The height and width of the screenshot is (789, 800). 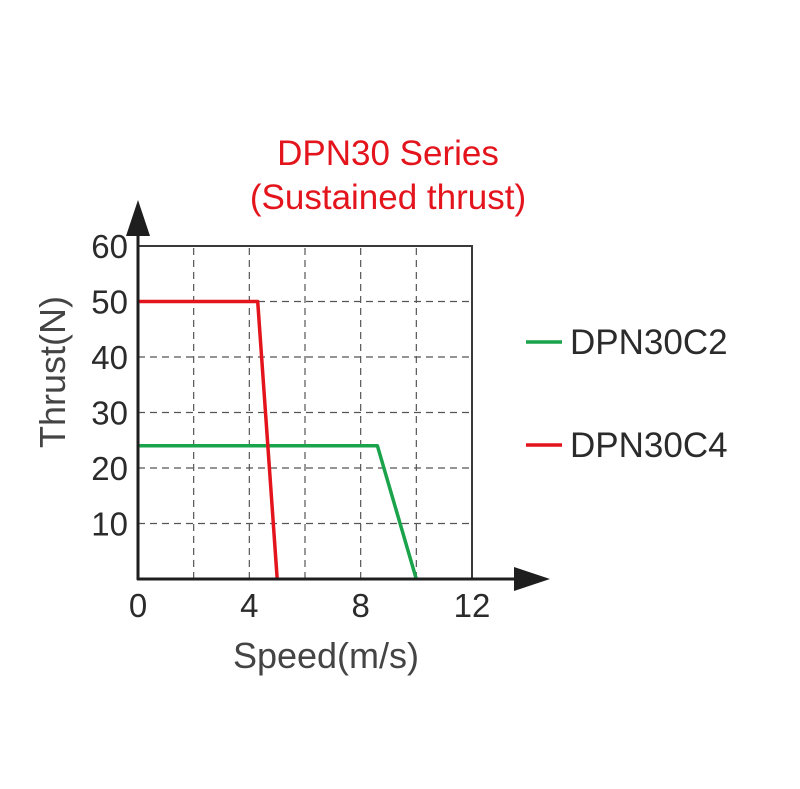 I want to click on x-axis-arrow, so click(x=532, y=579).